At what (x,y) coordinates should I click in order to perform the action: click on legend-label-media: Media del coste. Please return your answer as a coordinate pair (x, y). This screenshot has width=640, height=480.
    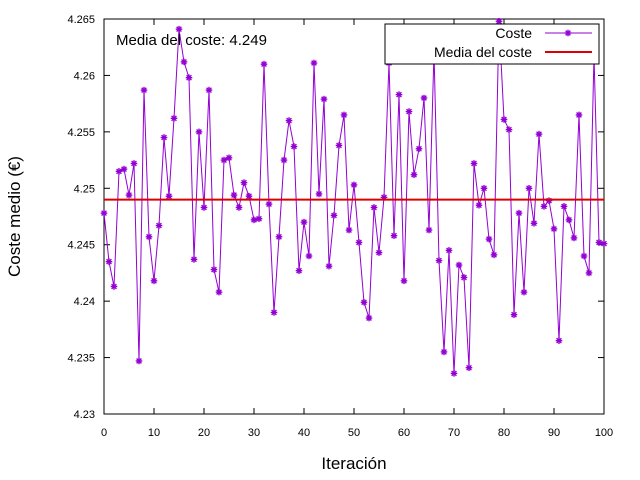
    Looking at the image, I should click on (483, 52).